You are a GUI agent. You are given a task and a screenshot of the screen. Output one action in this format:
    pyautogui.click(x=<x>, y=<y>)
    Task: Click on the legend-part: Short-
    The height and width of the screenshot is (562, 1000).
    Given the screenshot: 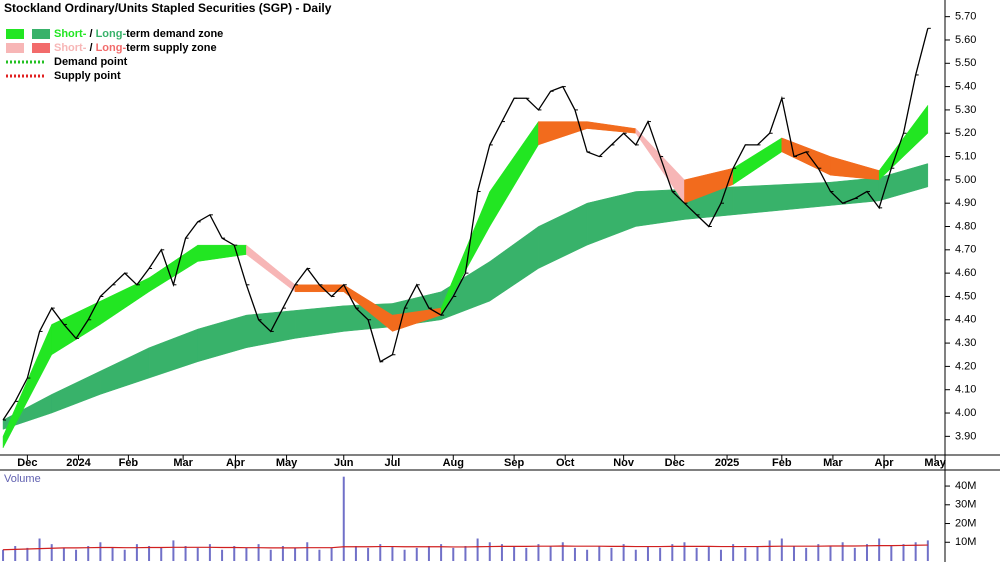 What is the action you would take?
    pyautogui.click(x=70, y=34)
    